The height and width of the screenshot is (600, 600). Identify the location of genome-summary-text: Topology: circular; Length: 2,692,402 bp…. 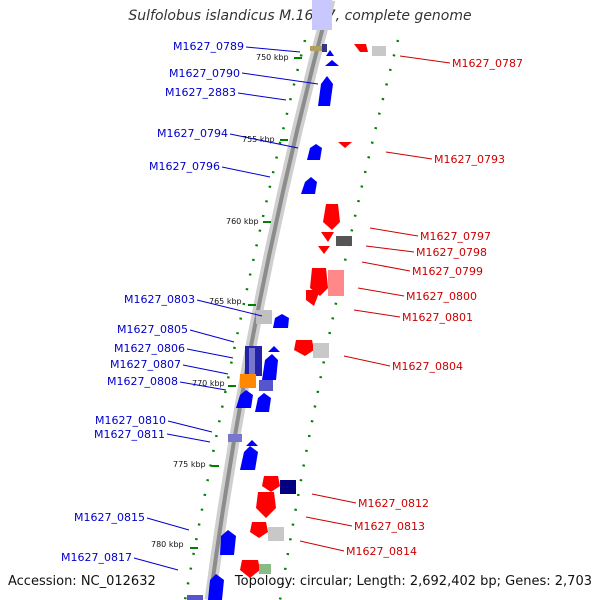
(413, 581).